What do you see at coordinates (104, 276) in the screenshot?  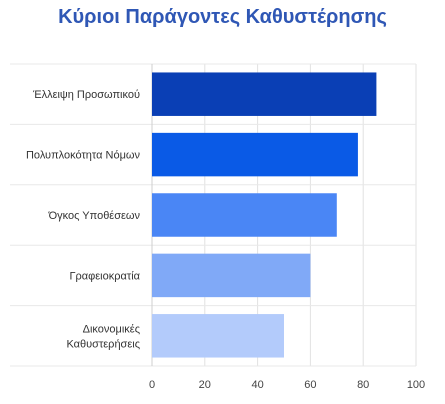 I see `category-label: Γραφειοκρατία` at bounding box center [104, 276].